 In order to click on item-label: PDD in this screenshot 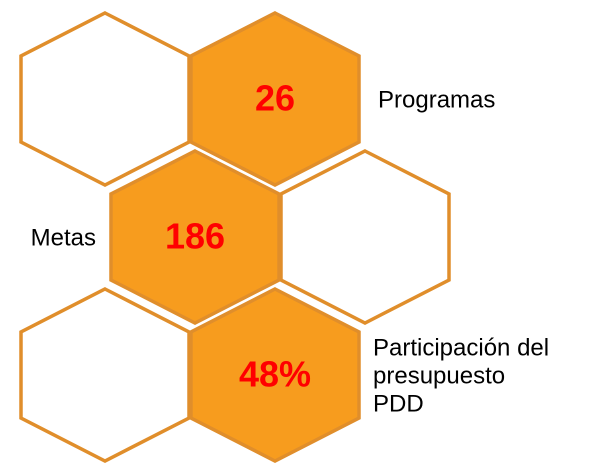, I will do `click(398, 403)`.